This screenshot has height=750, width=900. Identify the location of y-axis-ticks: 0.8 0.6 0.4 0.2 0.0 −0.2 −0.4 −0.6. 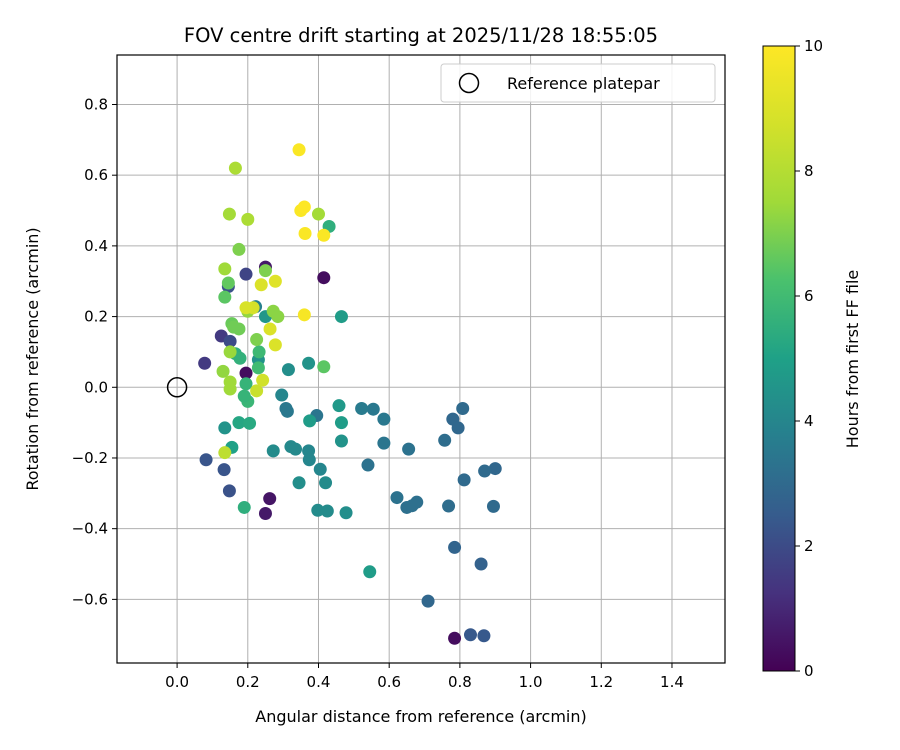
(94, 351).